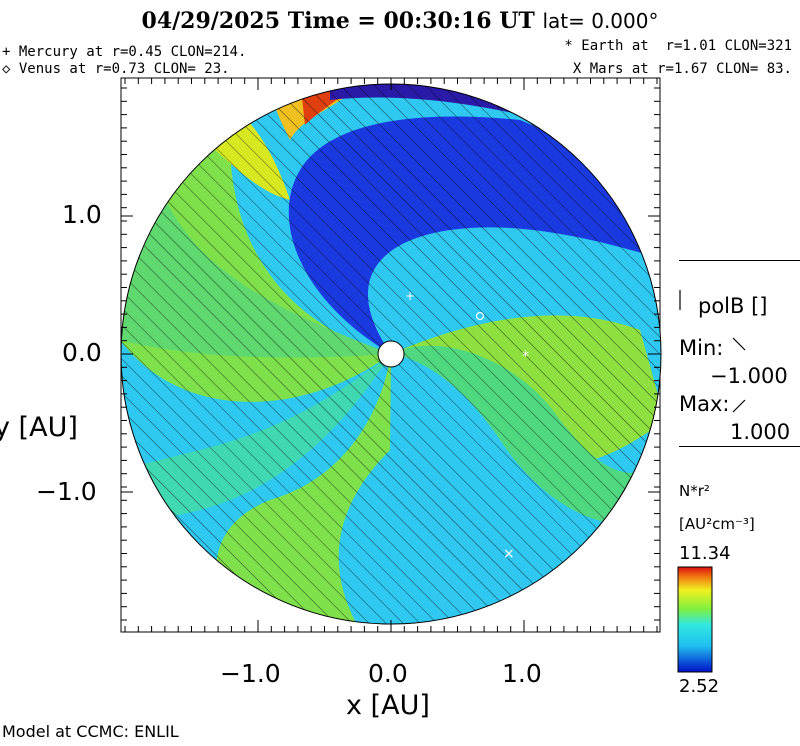 The height and width of the screenshot is (746, 800). What do you see at coordinates (509, 554) in the screenshot?
I see `mars-marker: ×` at bounding box center [509, 554].